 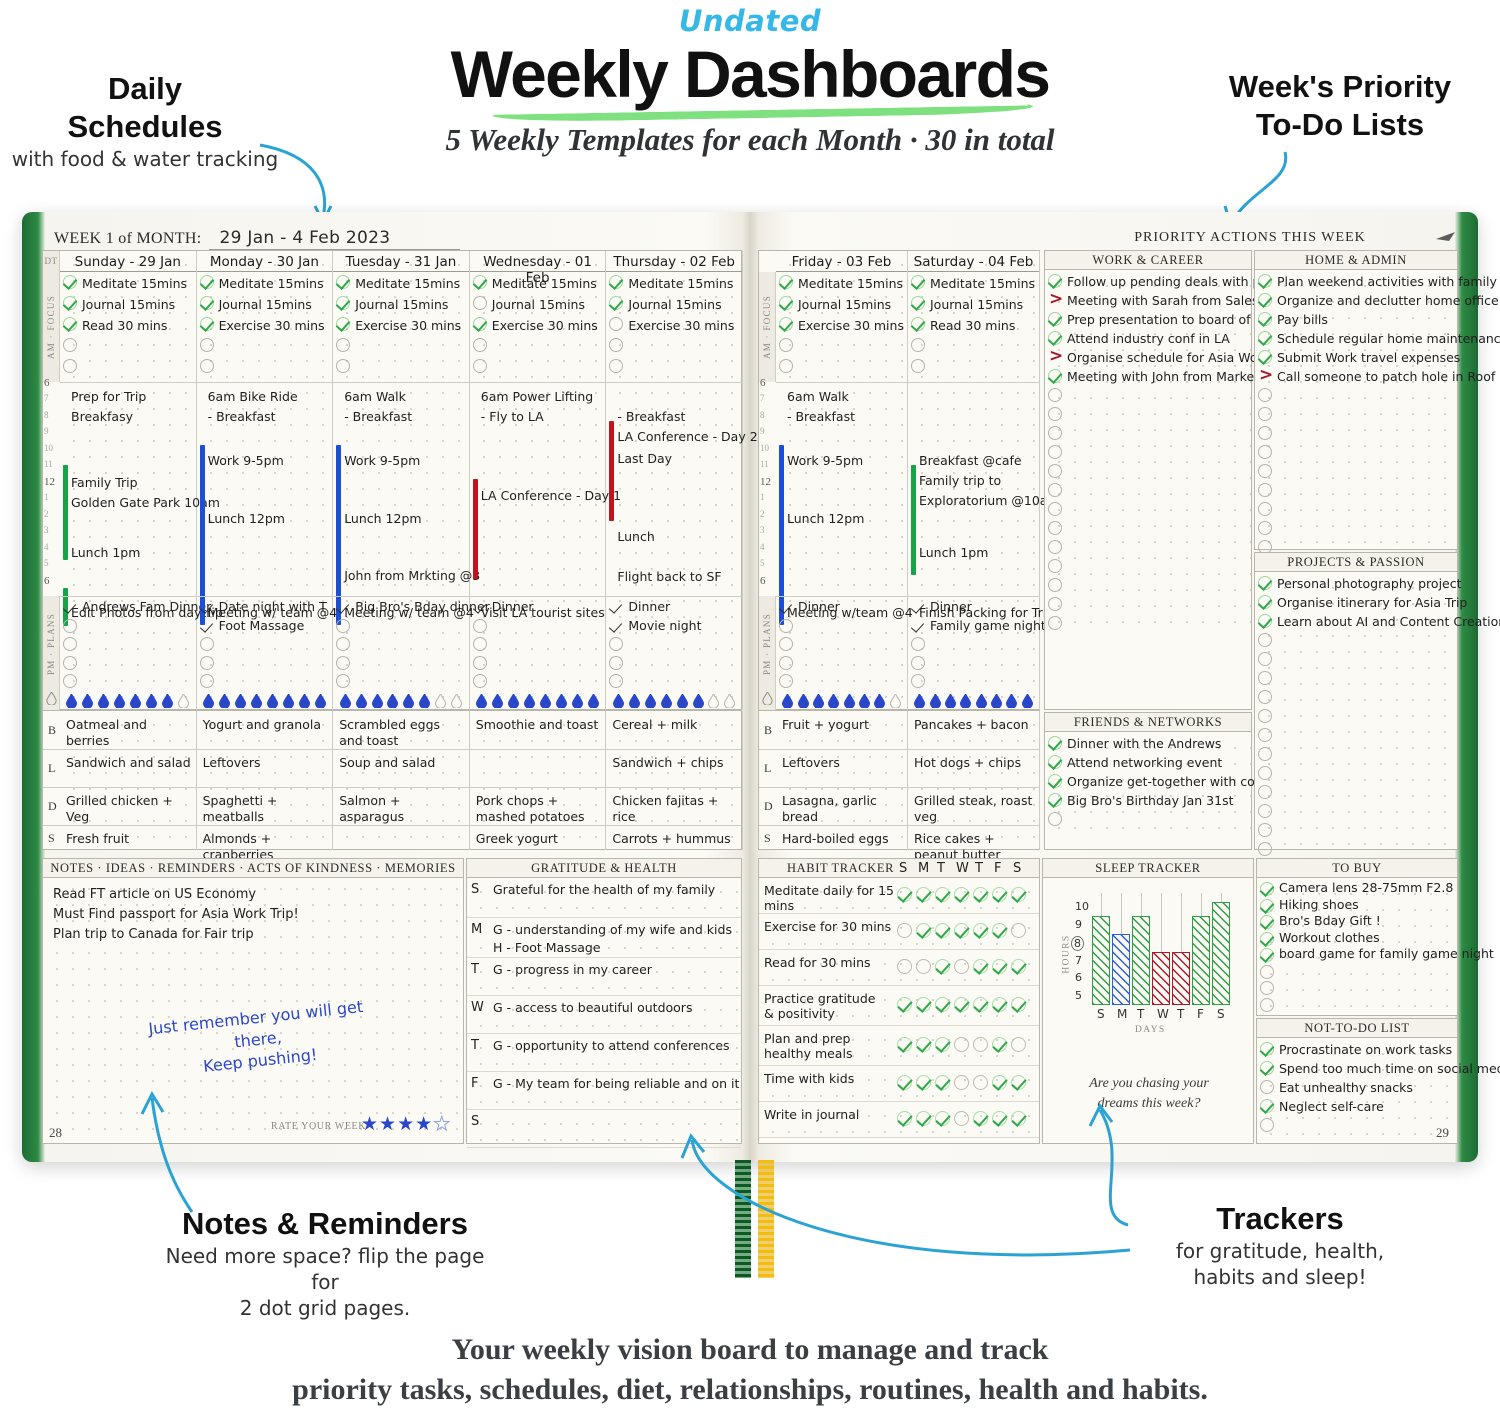 What do you see at coordinates (1357, 938) in the screenshot?
I see `task-row: Workout clothes` at bounding box center [1357, 938].